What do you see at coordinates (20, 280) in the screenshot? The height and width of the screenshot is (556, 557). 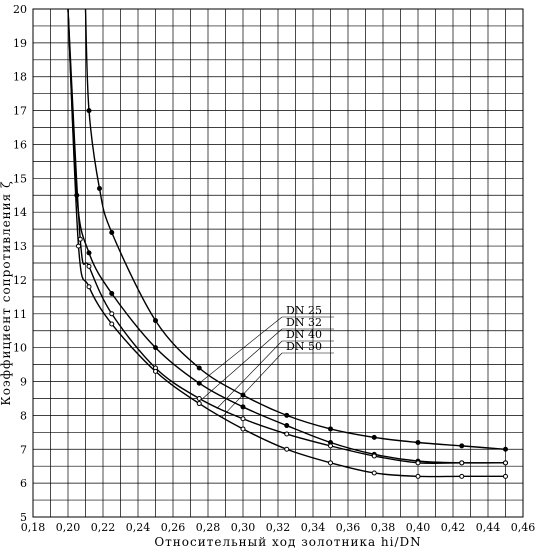 I see `y-tick-label: 12` at bounding box center [20, 280].